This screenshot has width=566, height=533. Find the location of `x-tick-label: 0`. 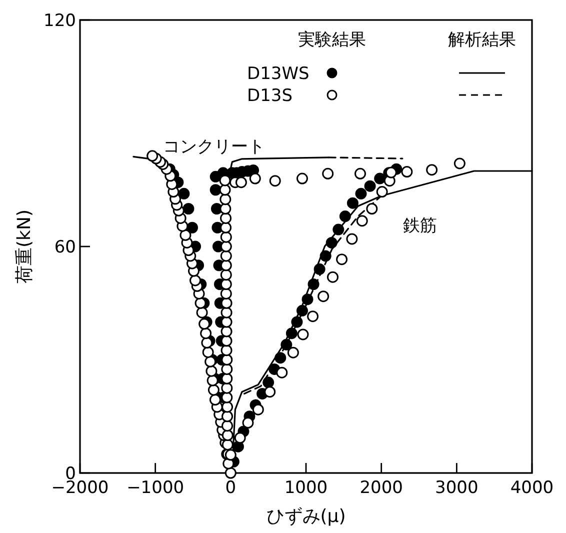

x-tick-label: 0 is located at coordinates (230, 488).